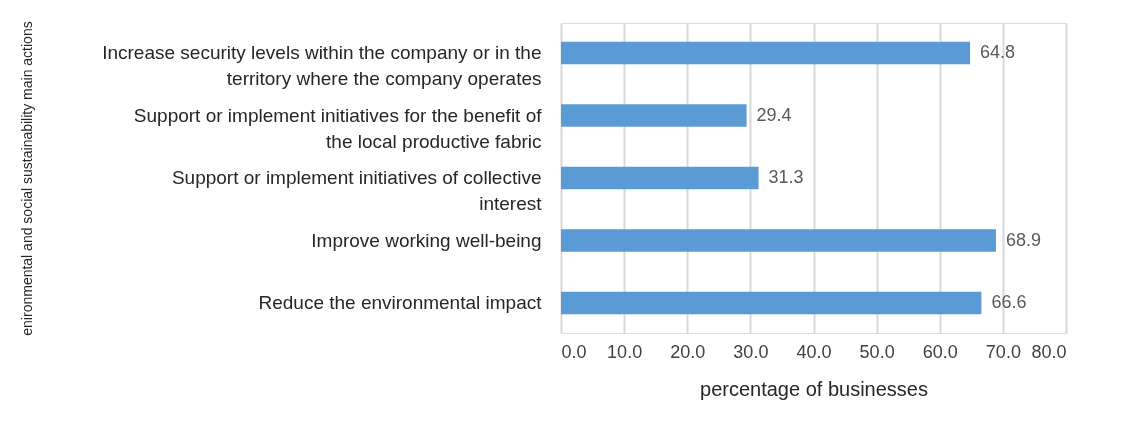  What do you see at coordinates (357, 190) in the screenshot?
I see `y-tick-label: Support or implement initiatives of collective interest` at bounding box center [357, 190].